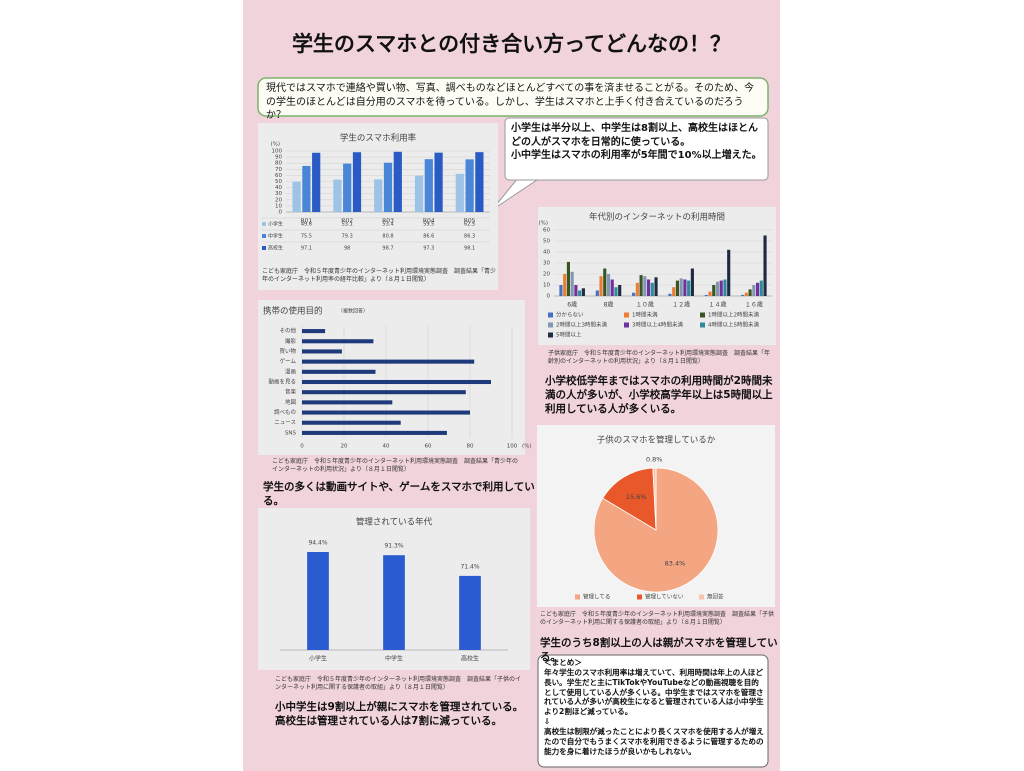 This screenshot has width=1024, height=771. I want to click on value-label: 94.4%, so click(317, 543).